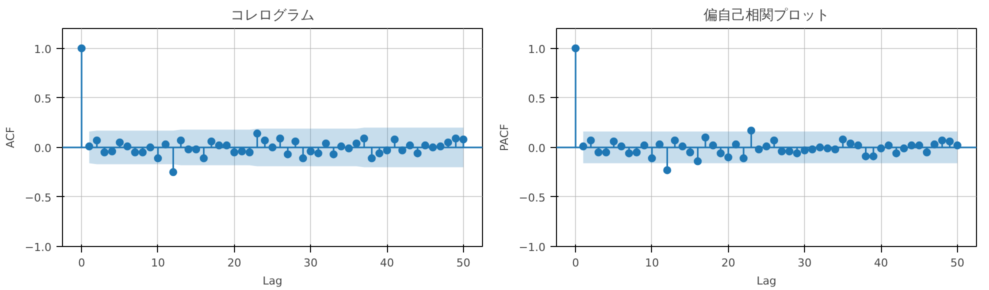 The width and height of the screenshot is (989, 290). What do you see at coordinates (767, 16) in the screenshot?
I see `chart-title: 偏自己相関プロット` at bounding box center [767, 16].